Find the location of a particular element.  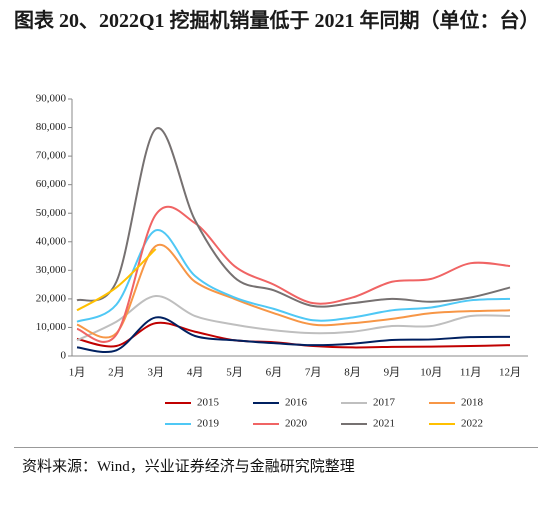

y-tick-label: 10,000 is located at coordinates (51, 327).